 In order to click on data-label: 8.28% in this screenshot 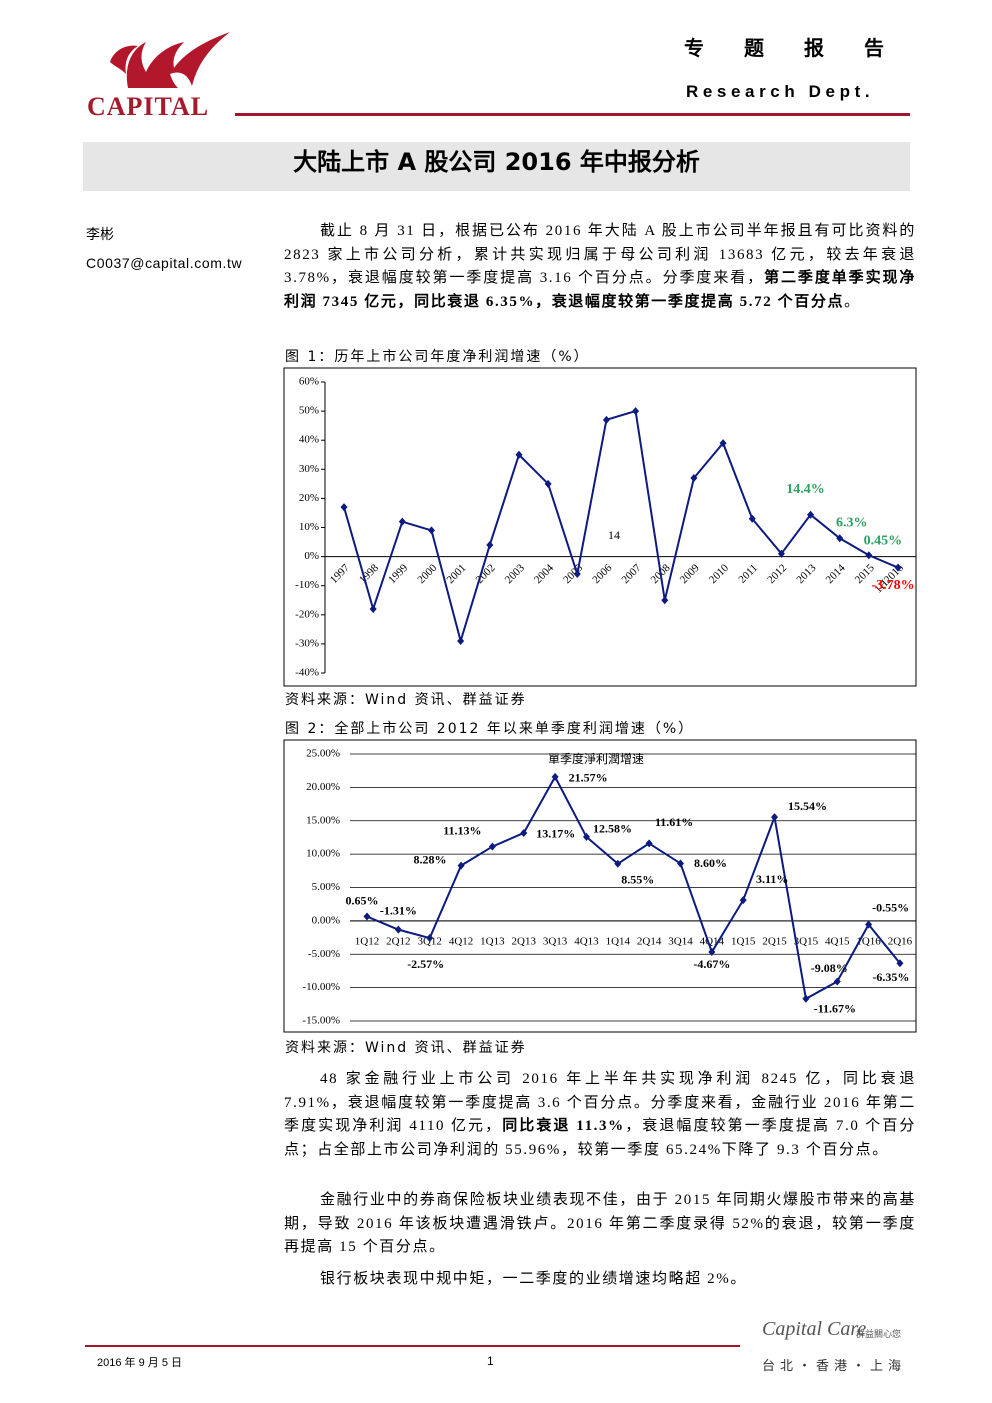, I will do `click(430, 859)`.